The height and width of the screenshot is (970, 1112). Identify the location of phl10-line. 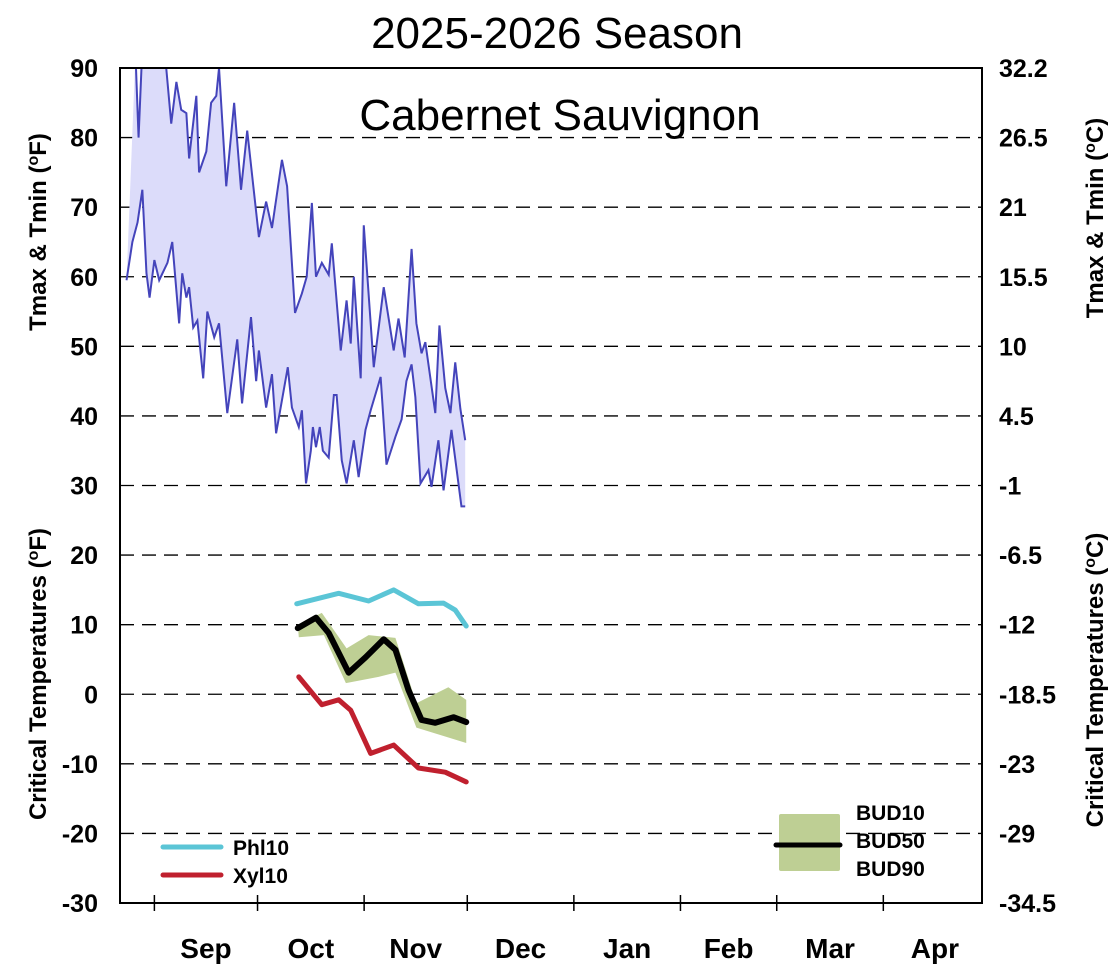
(381, 608).